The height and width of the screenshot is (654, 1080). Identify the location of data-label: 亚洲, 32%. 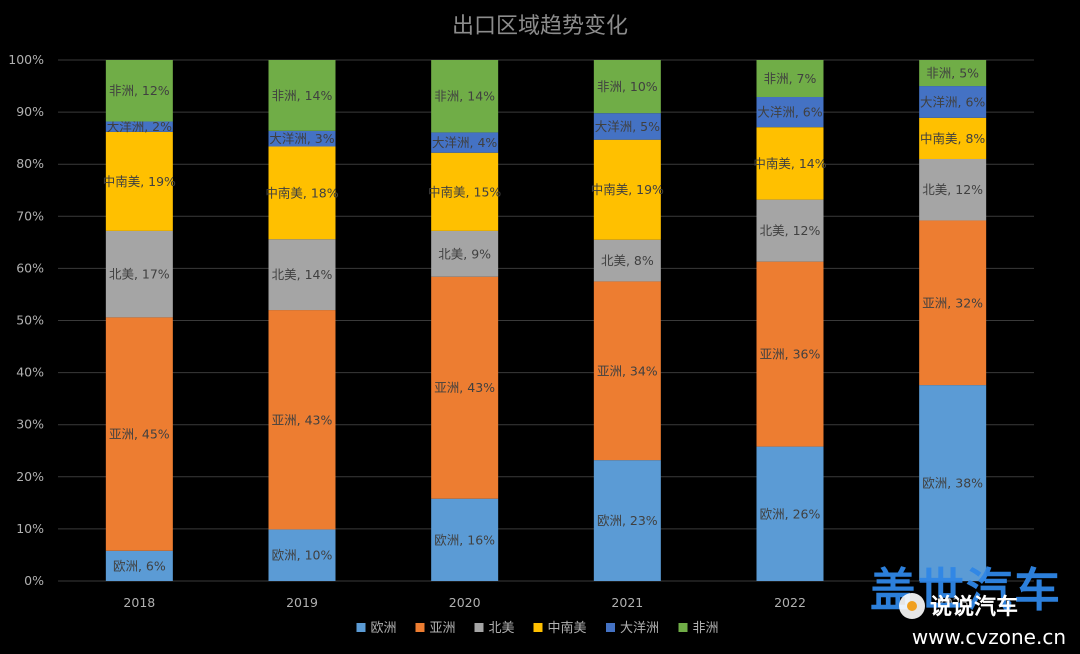
(952, 302).